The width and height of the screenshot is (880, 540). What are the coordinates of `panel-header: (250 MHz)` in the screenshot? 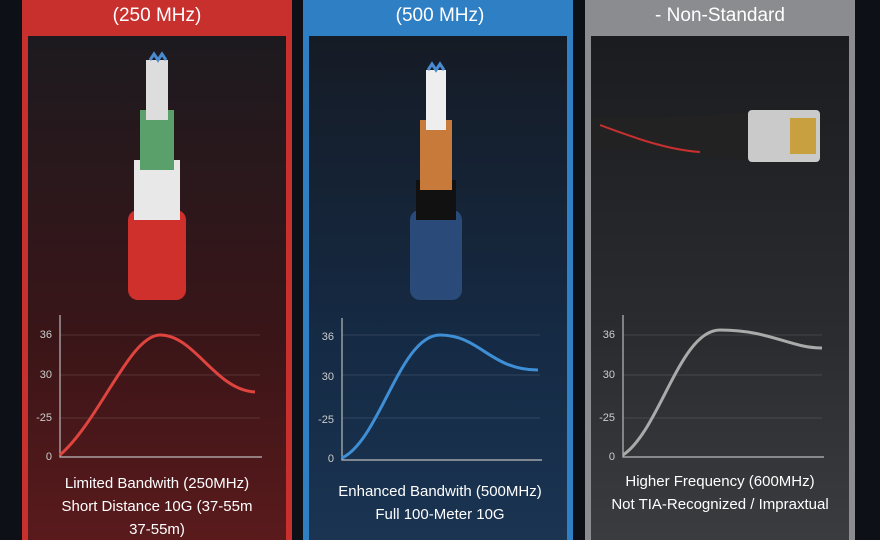 It's located at (157, 15).